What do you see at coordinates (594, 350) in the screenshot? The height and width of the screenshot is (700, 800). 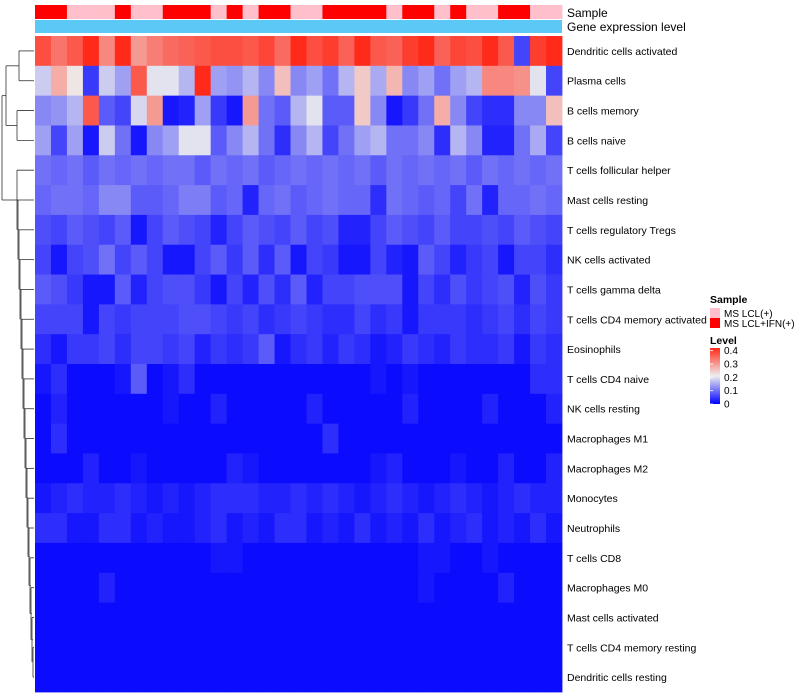 I see `row-label: Eosinophils` at bounding box center [594, 350].